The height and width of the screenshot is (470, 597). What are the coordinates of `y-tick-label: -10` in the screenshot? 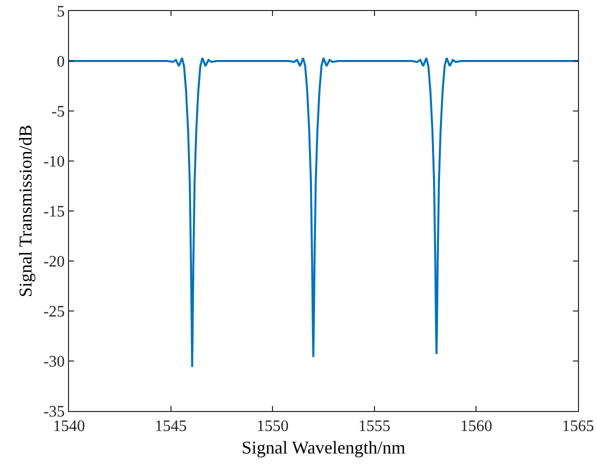 It's located at (54, 162).